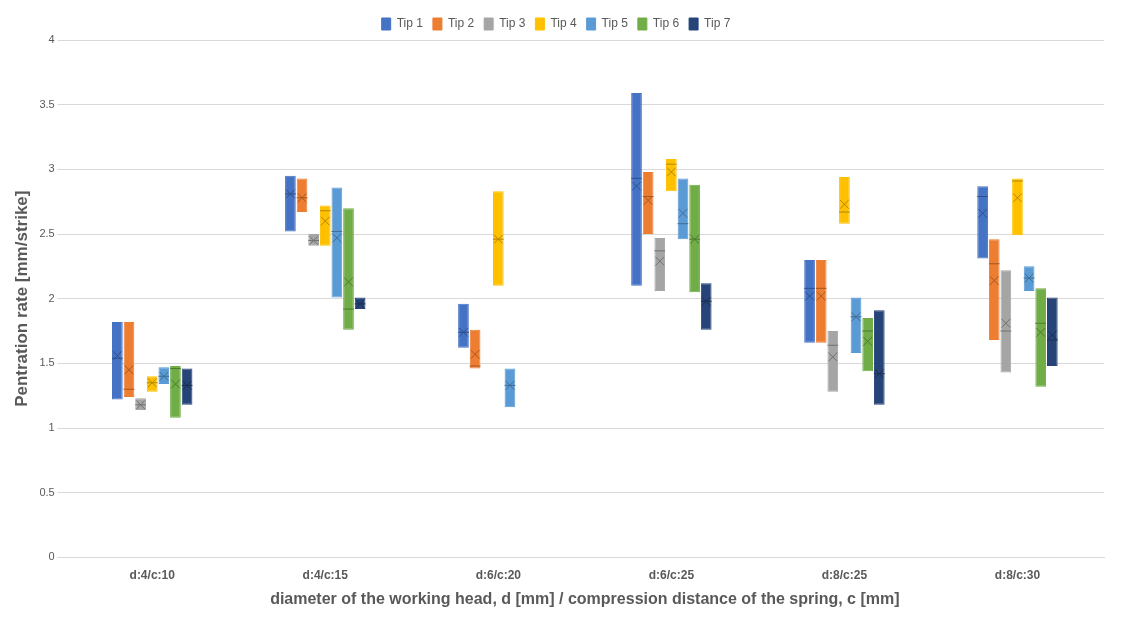 This screenshot has width=1122, height=621. Describe the element at coordinates (47, 362) in the screenshot. I see `y-tick-label: 1.5` at that location.